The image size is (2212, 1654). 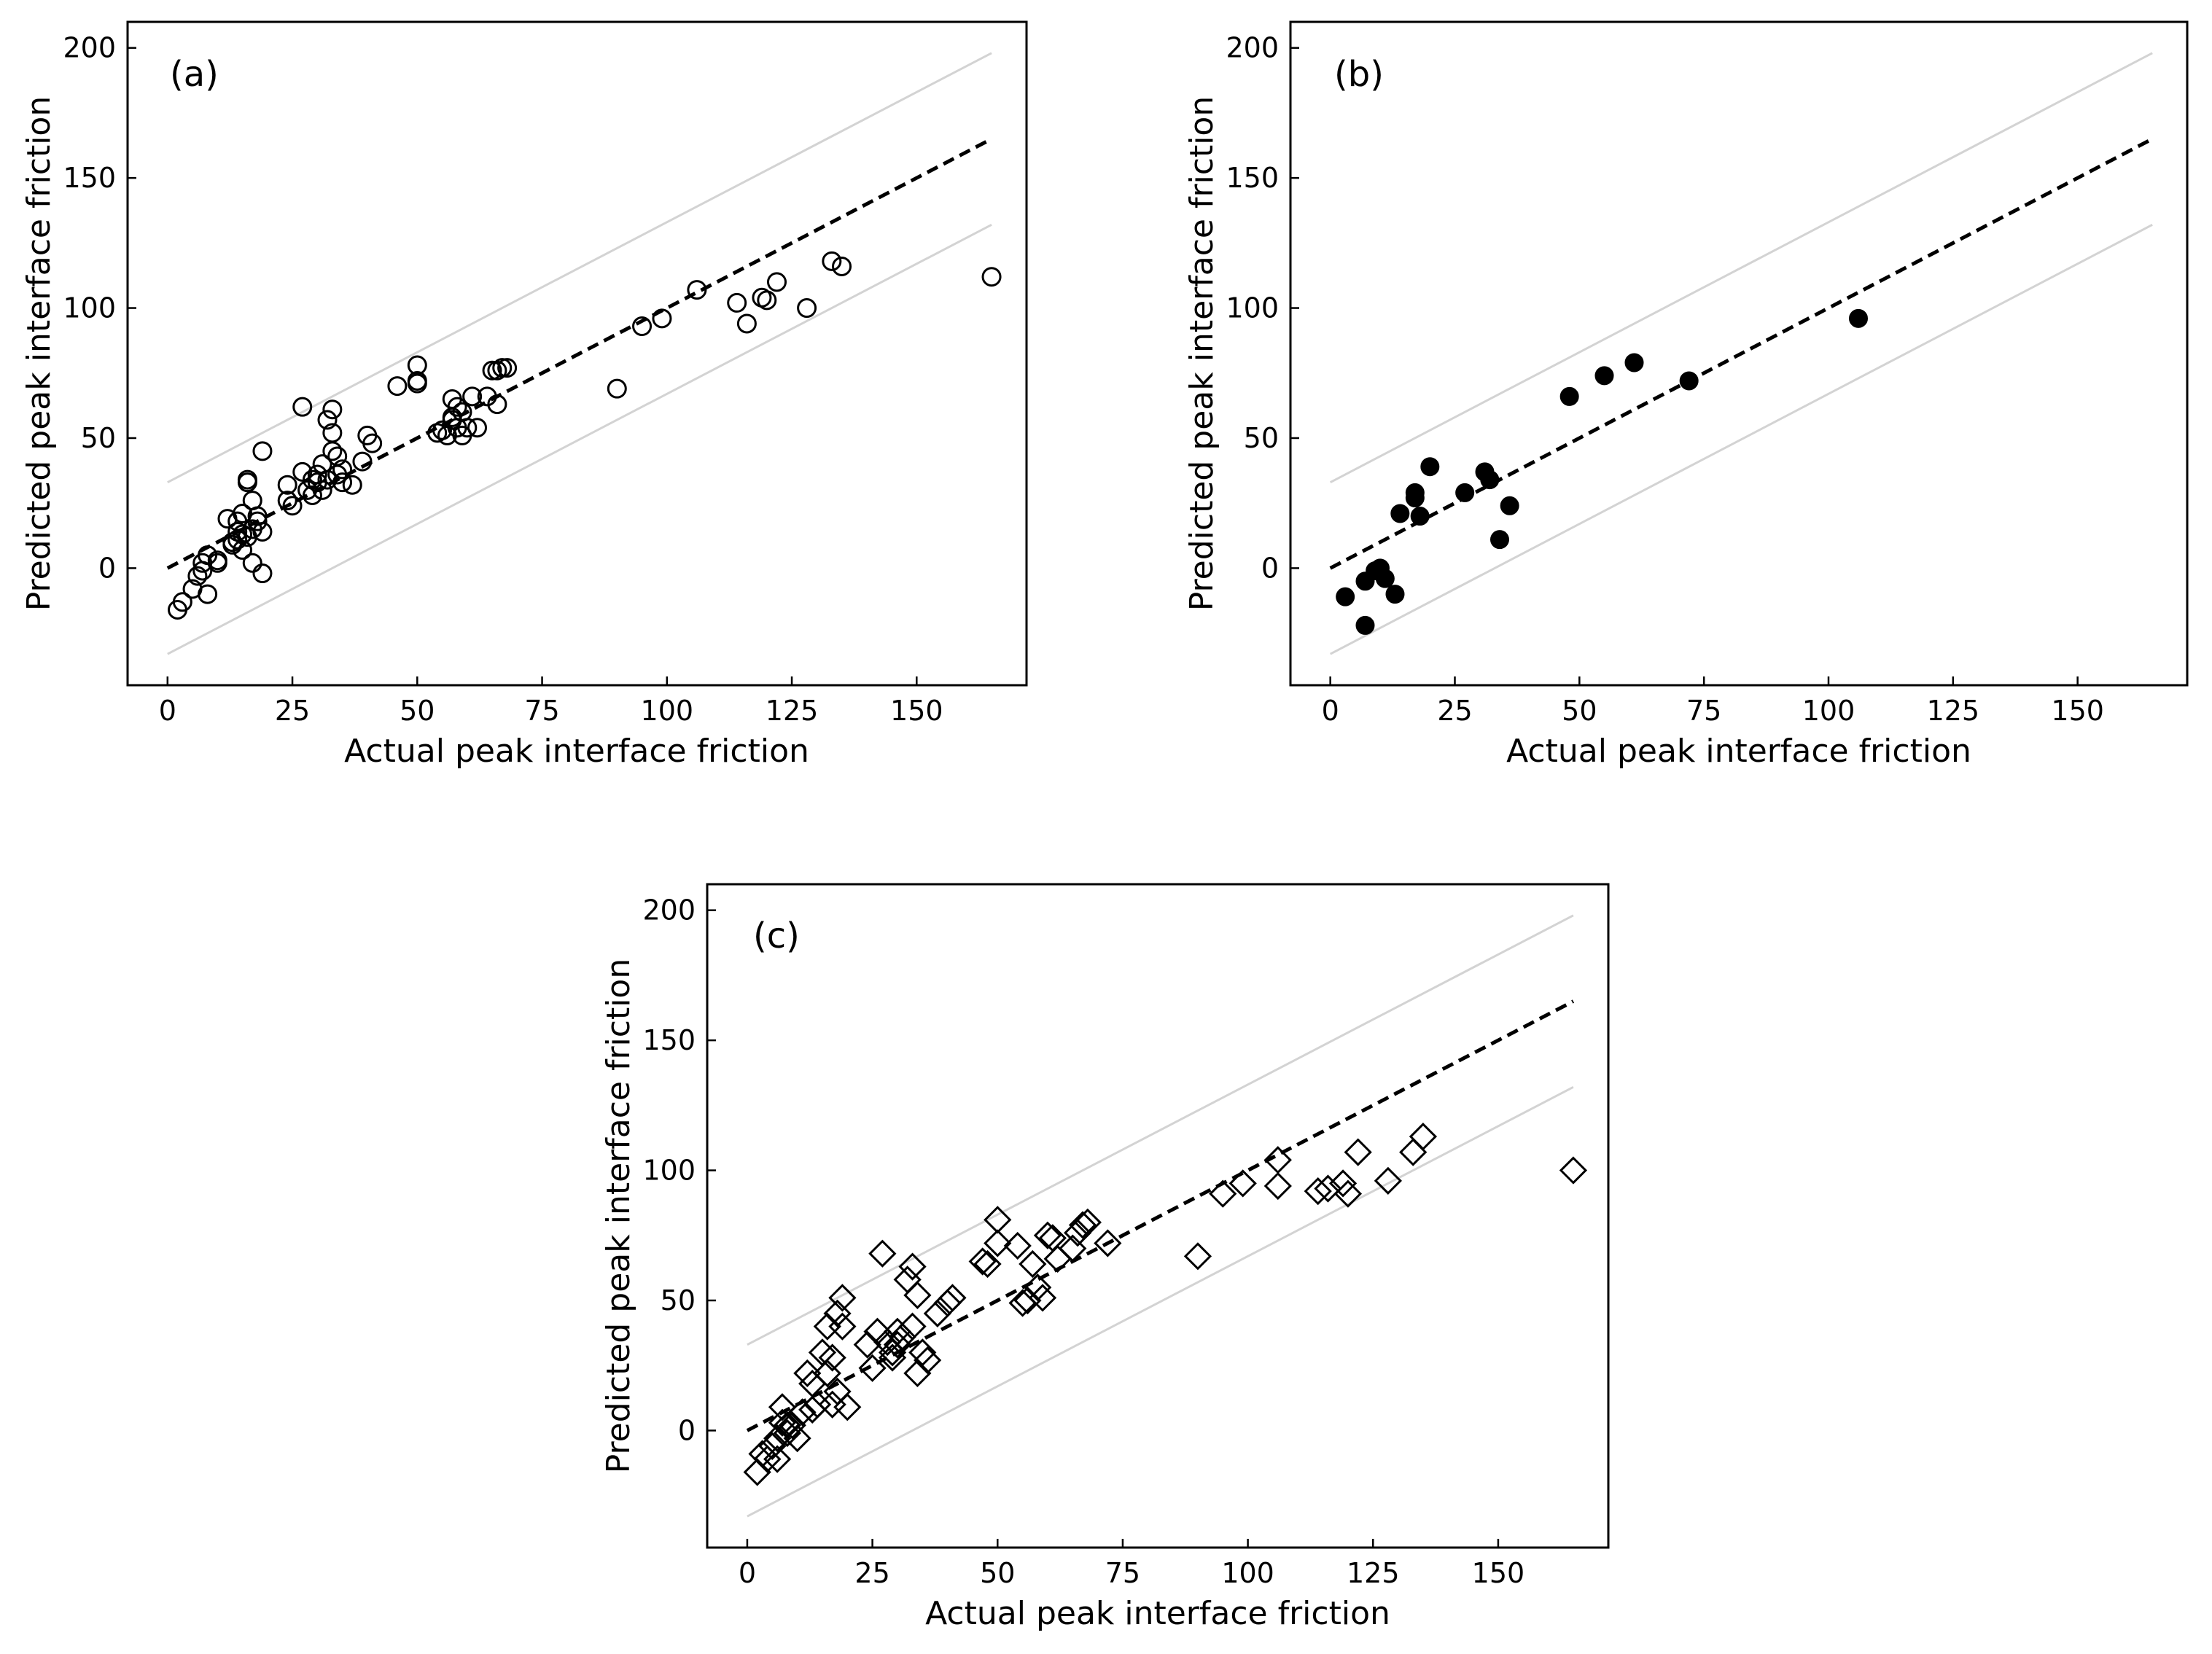 What do you see at coordinates (541, 711) in the screenshot?
I see `x-tick-label: 75` at bounding box center [541, 711].